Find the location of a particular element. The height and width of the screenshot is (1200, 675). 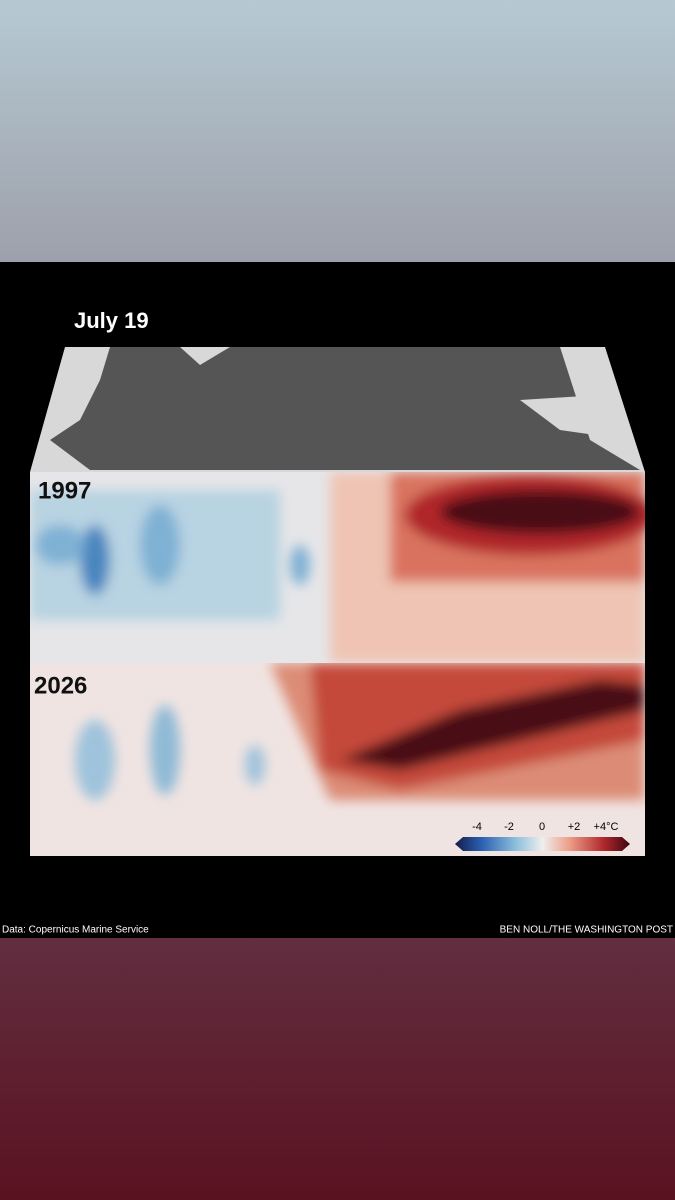

map-top is located at coordinates (337, 409).